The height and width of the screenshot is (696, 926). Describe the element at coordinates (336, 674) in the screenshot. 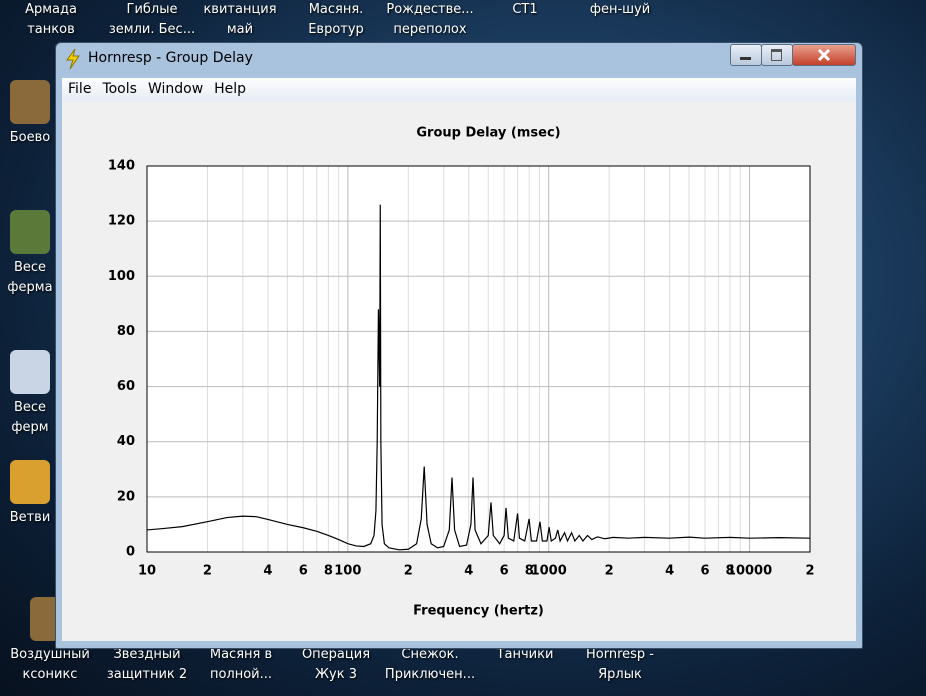

I see `icon-label: Жук 3` at that location.